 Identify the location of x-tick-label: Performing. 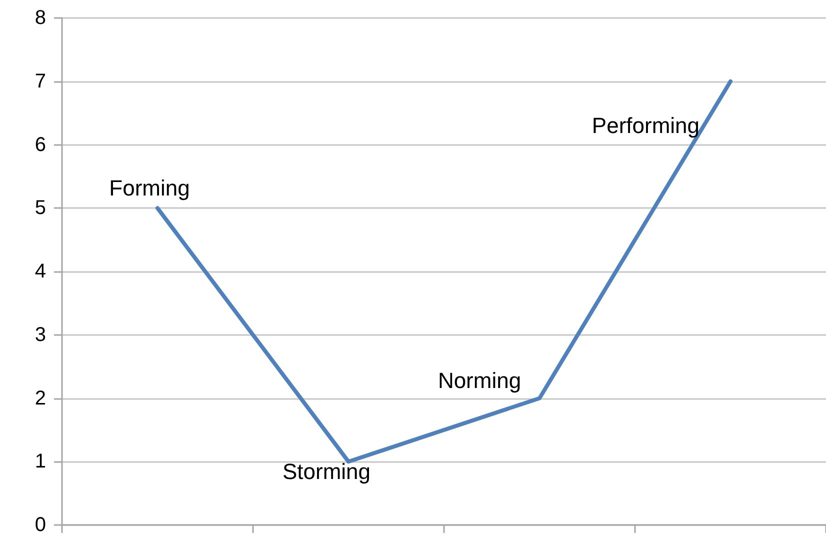
(646, 125).